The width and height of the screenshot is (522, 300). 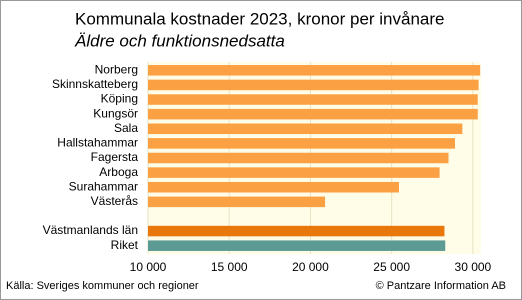 I want to click on y-tick-label: Arboga, so click(x=118, y=172).